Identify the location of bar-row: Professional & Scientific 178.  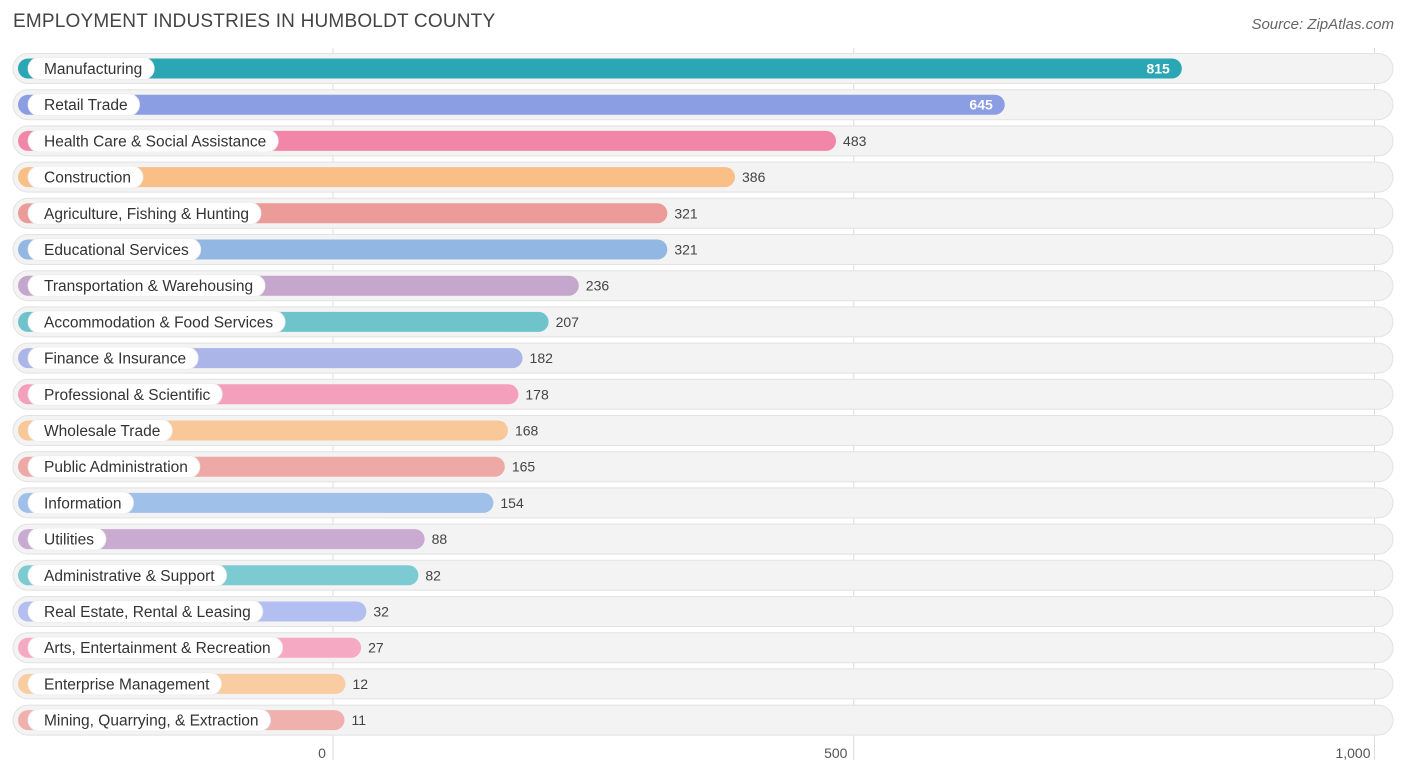
(703, 394).